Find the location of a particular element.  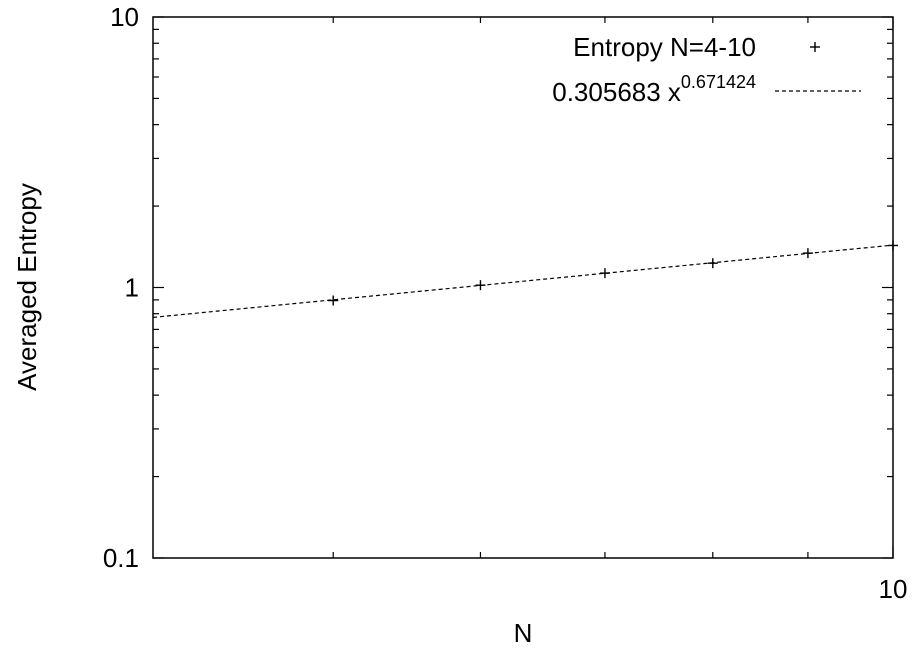

fit-layer is located at coordinates (523, 281).